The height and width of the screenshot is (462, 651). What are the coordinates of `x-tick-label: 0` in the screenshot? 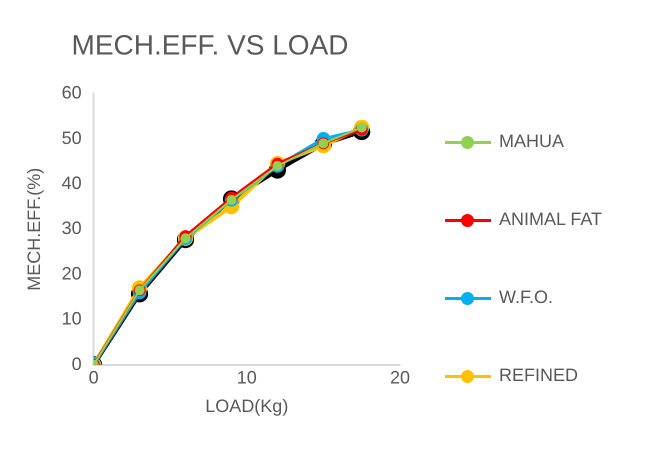 It's located at (93, 378).